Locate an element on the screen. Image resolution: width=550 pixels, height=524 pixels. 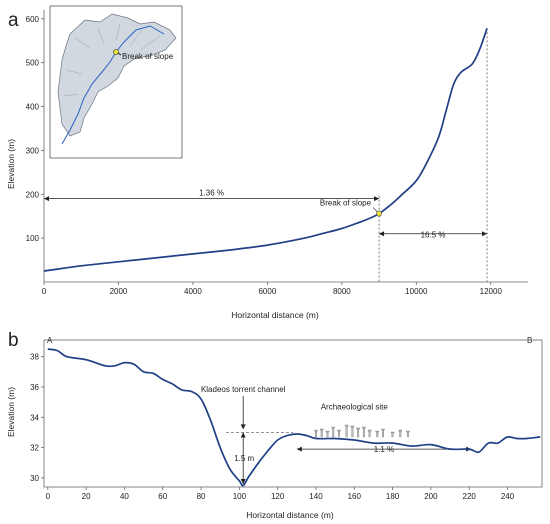
a-x-tick-label: 10000 is located at coordinates (416, 291).